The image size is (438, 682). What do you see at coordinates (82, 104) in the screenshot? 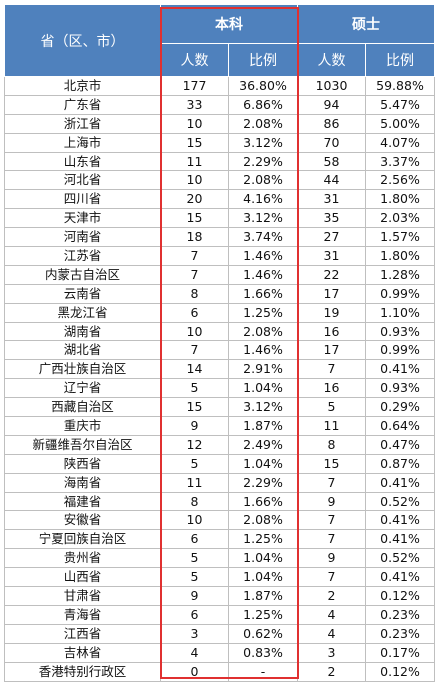
I see `region-cell: 广东省` at bounding box center [82, 104].